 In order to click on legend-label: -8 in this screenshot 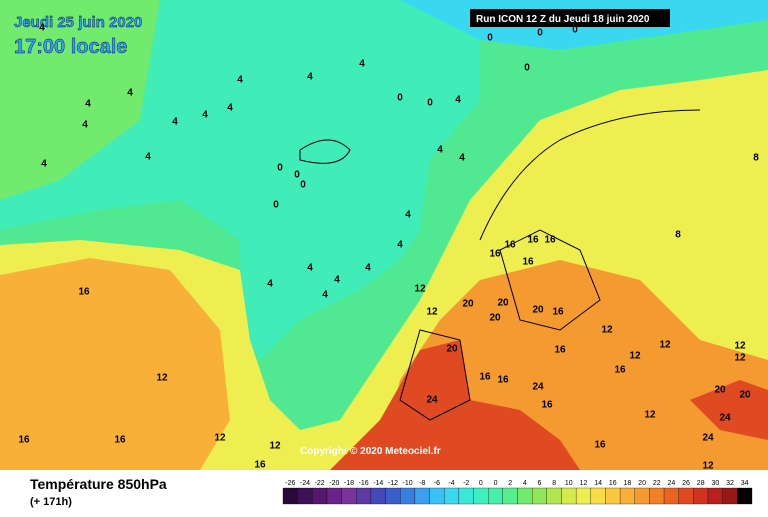, I will do `click(422, 483)`.